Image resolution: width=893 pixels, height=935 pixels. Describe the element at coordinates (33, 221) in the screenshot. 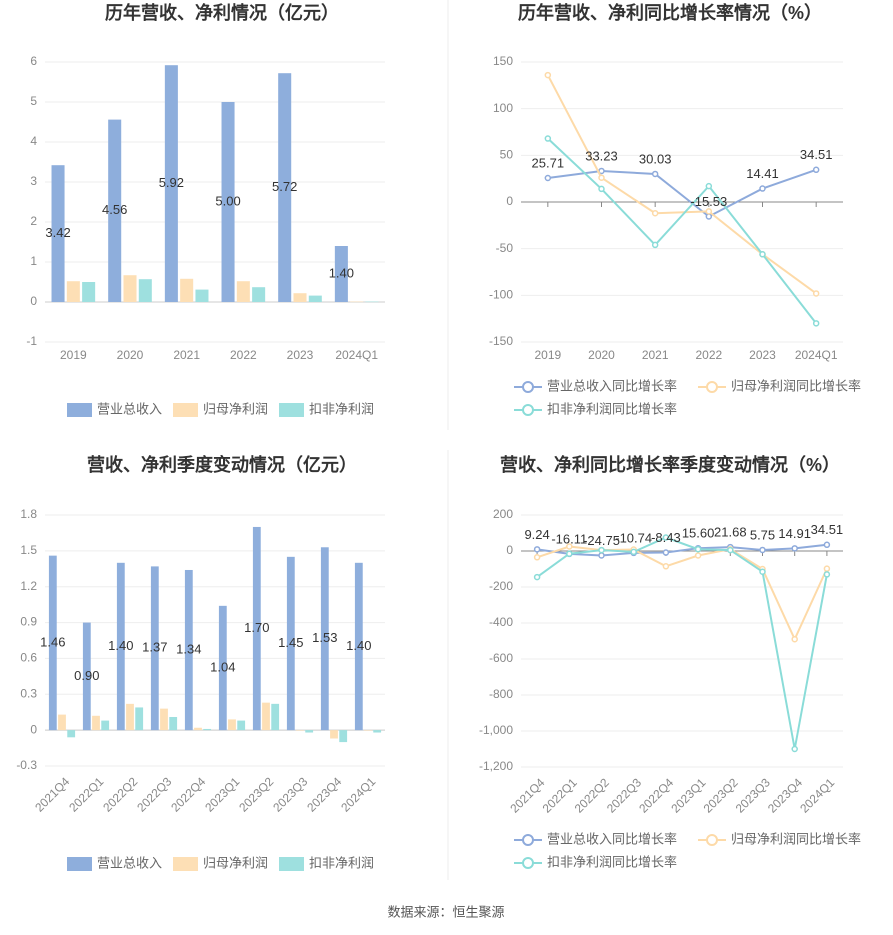

I see `y-tick-label: 2` at that location.